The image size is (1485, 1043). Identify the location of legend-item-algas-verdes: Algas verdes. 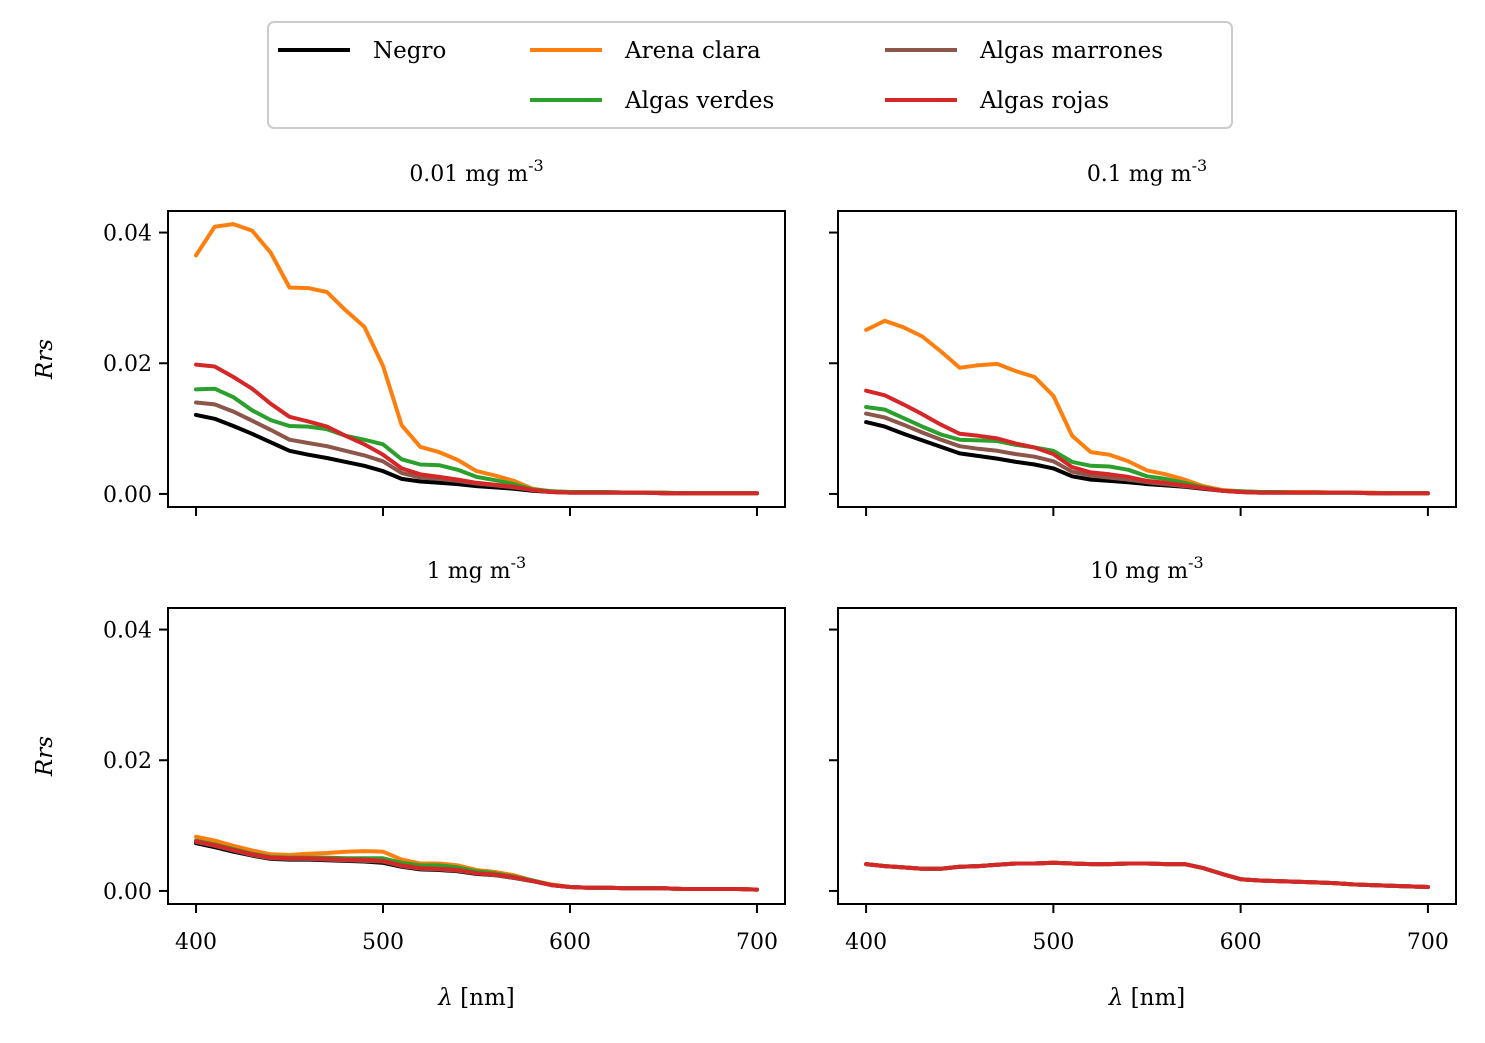
(652, 101).